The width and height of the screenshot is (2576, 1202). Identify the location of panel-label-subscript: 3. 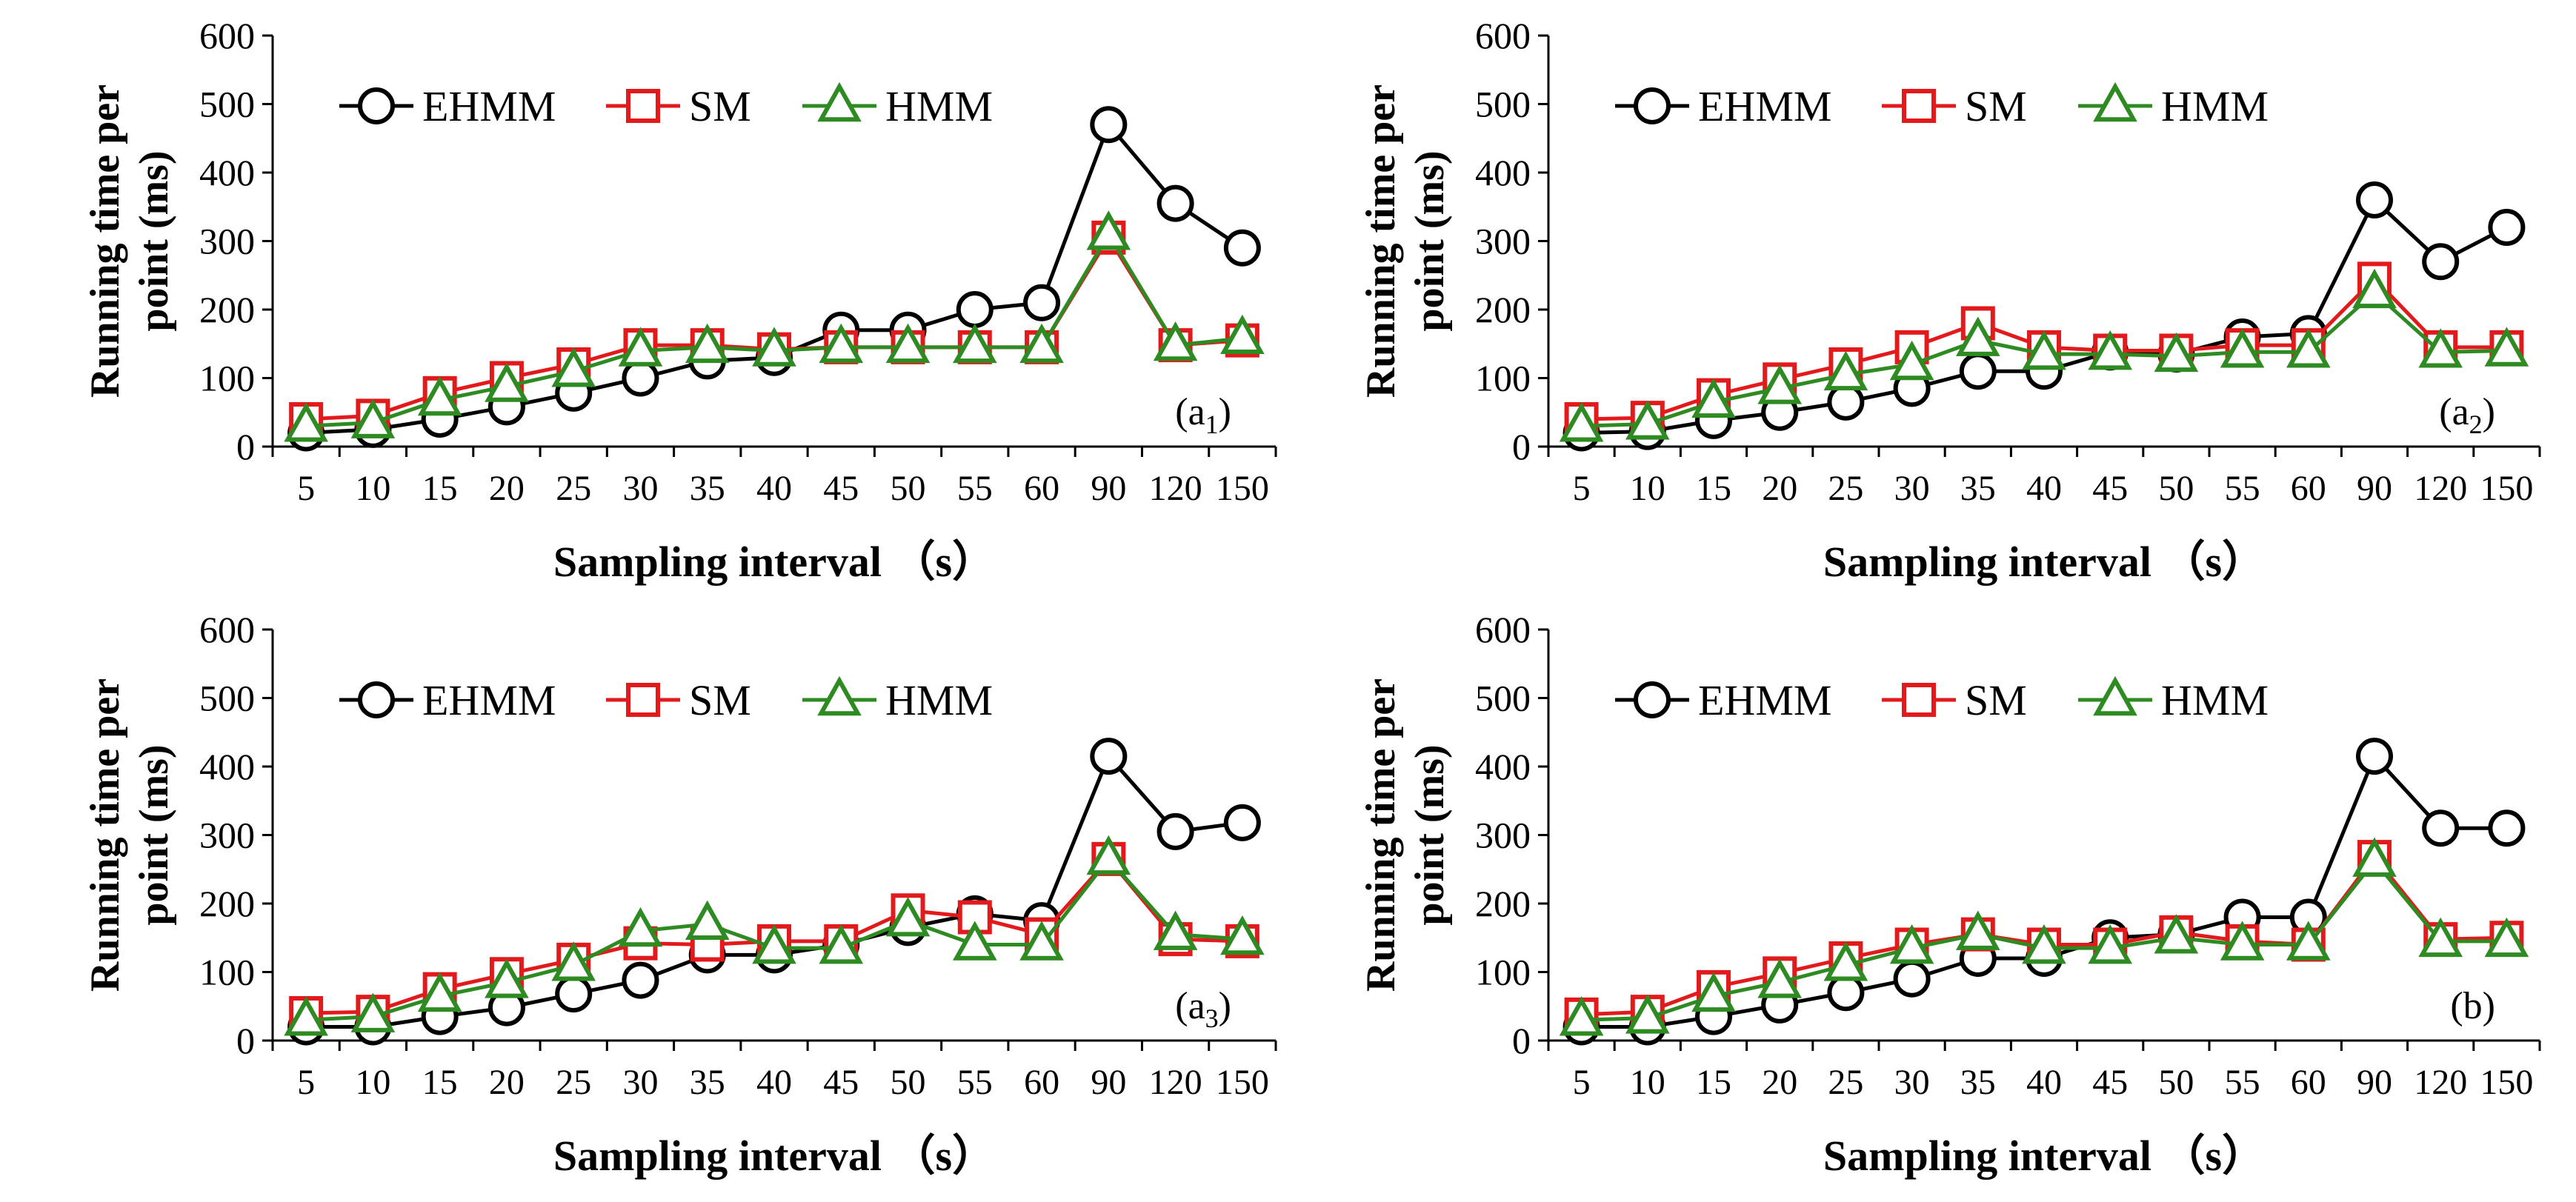
(1212, 1018).